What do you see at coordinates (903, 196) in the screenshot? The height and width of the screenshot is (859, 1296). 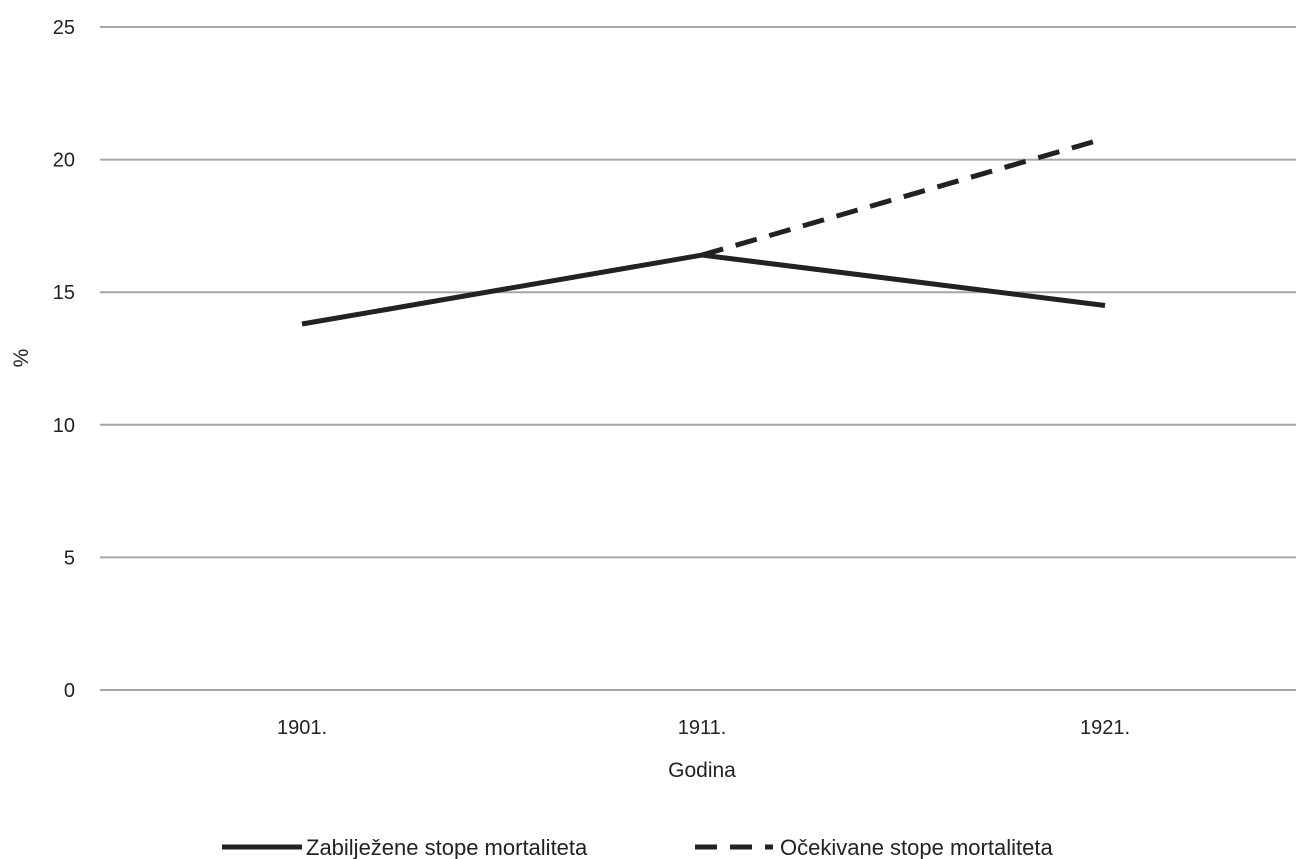 I see `series-line-expected` at bounding box center [903, 196].